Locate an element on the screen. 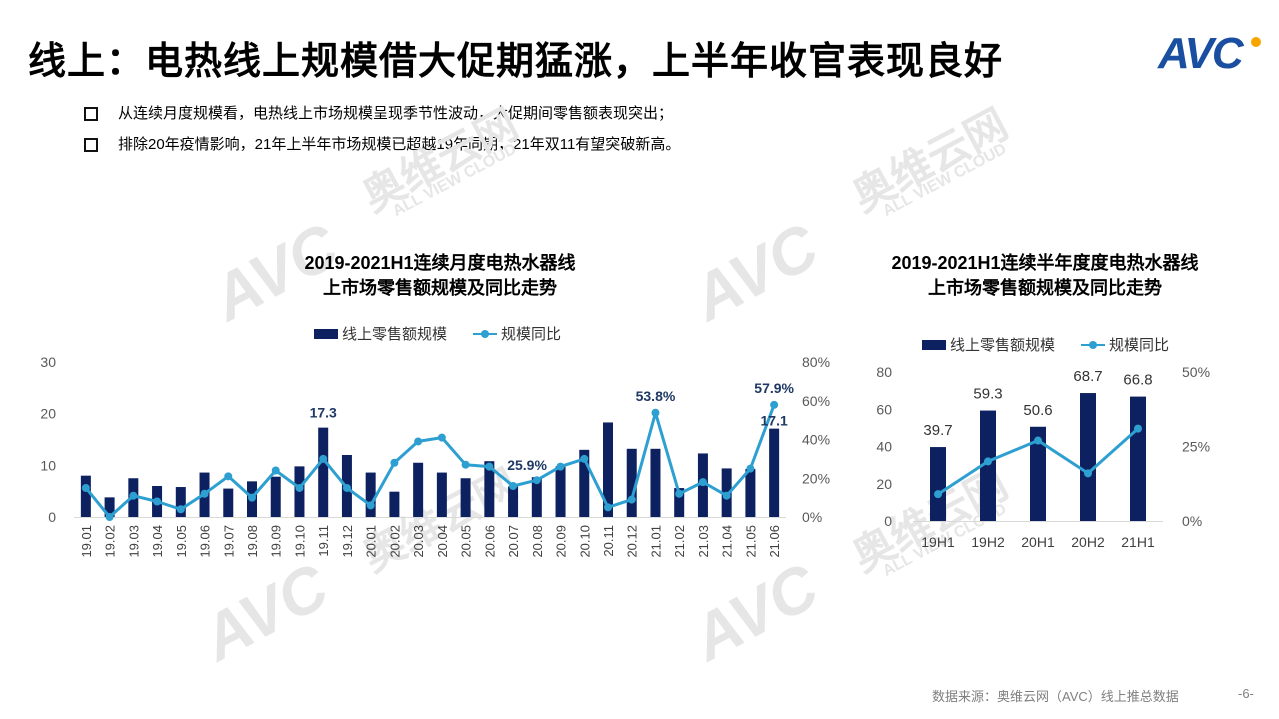 This screenshot has width=1279, height=719. y-right-tick-label: 50% is located at coordinates (1196, 372).